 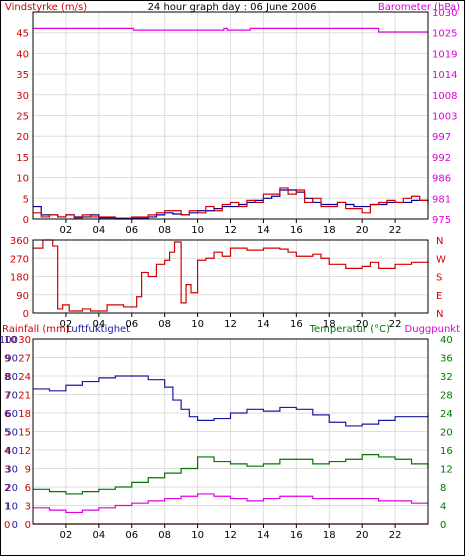 I want to click on barometer-y-label: 981, so click(x=441, y=199).